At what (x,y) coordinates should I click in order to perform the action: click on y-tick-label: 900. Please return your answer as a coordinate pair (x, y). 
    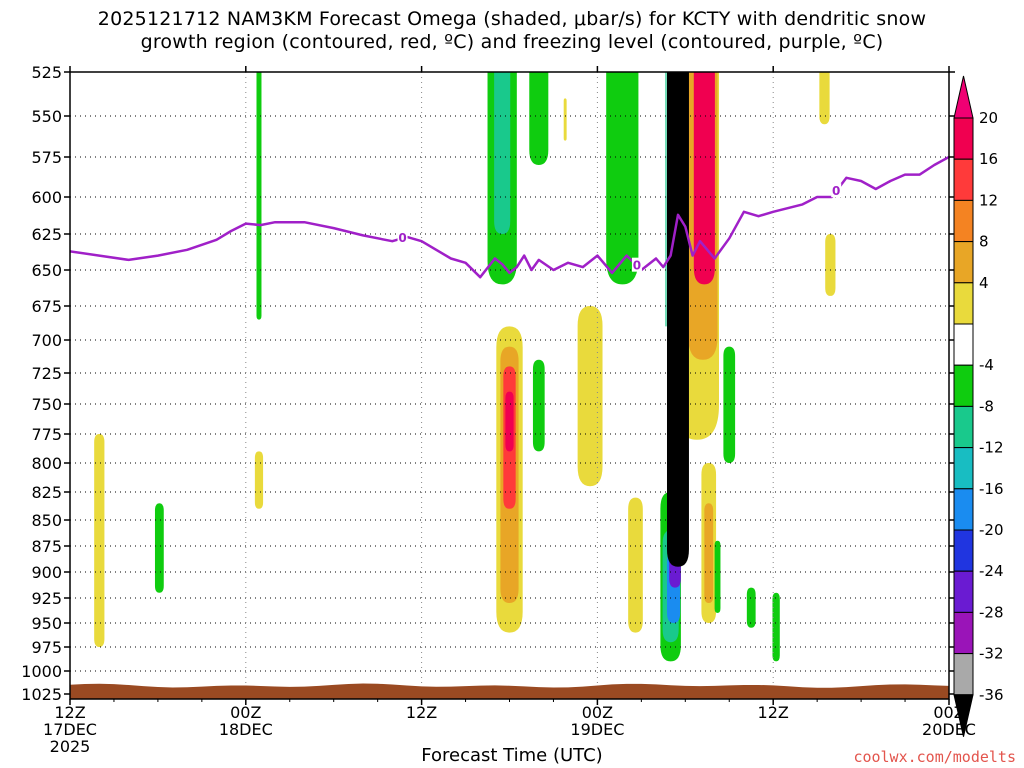
    Looking at the image, I should click on (46, 572).